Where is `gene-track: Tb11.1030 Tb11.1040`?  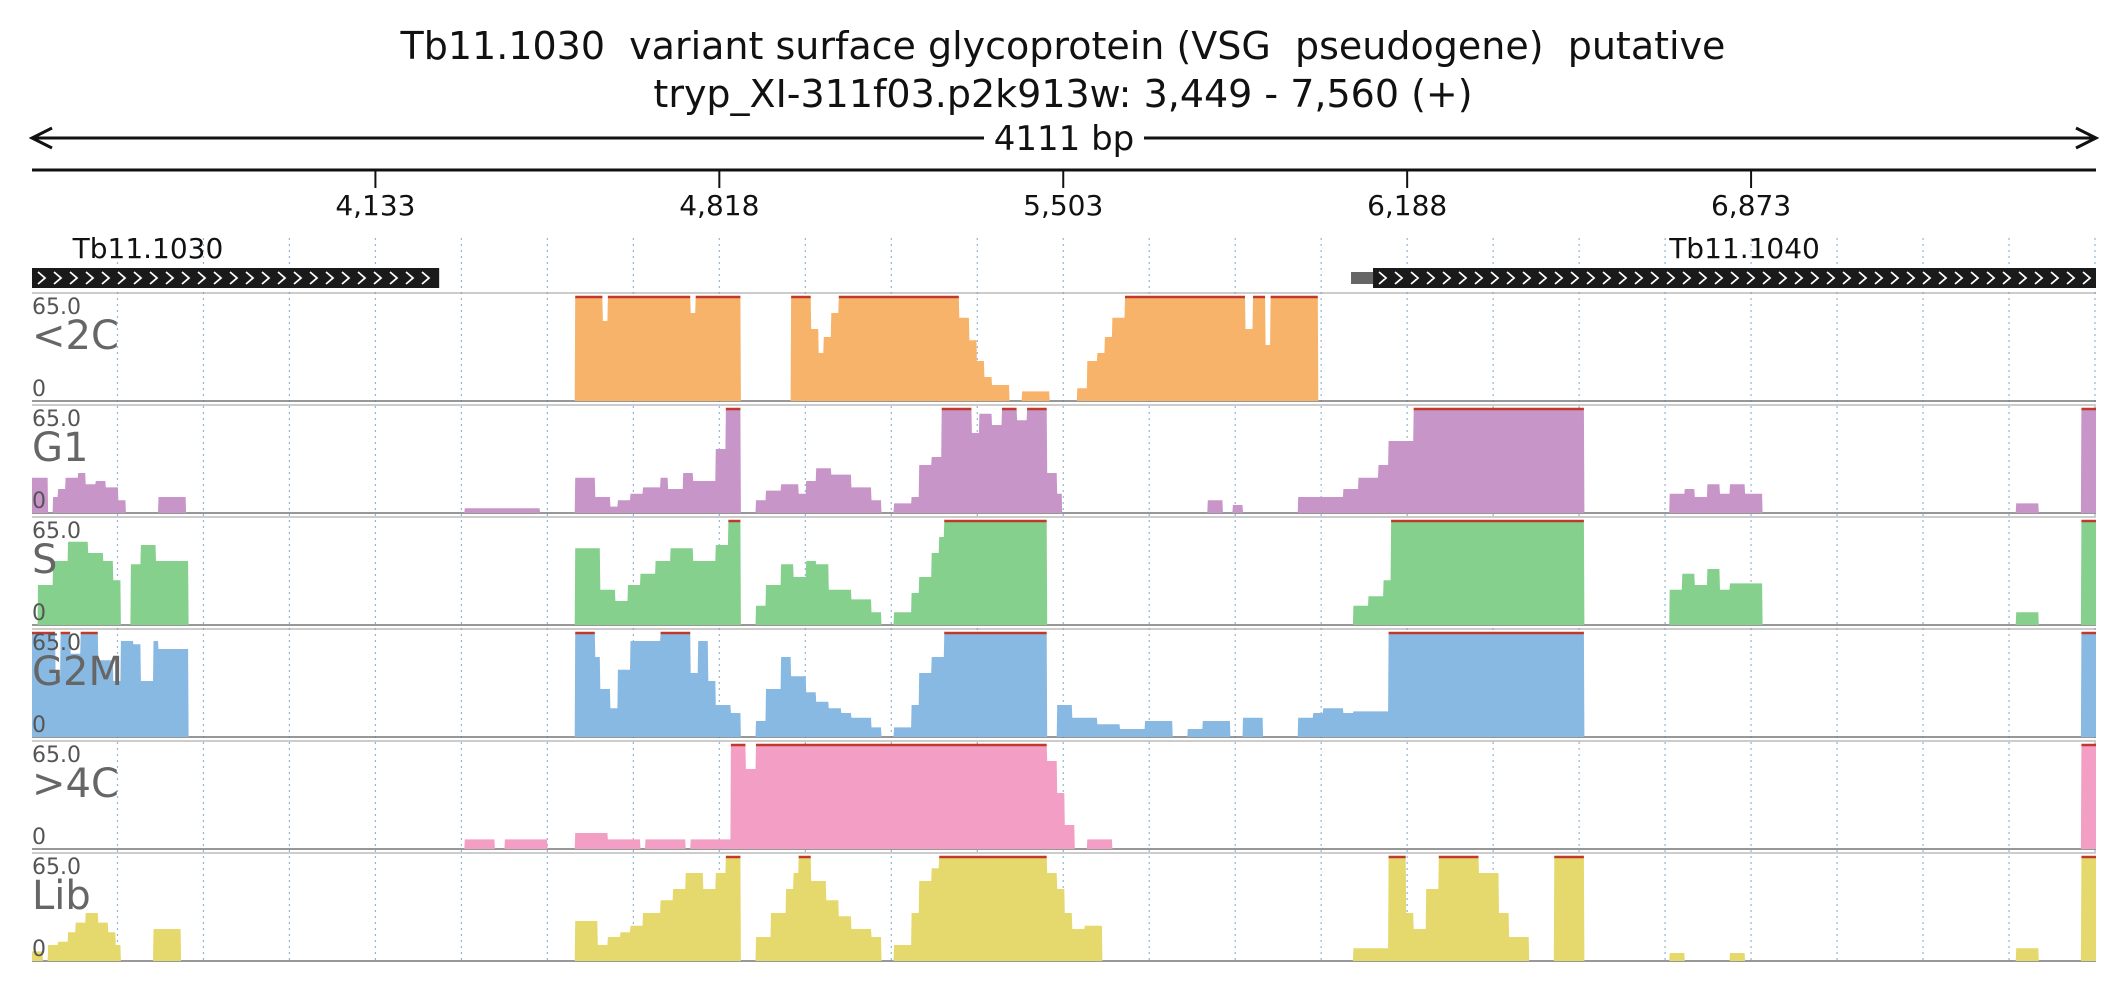
gene-track: Tb11.1030 Tb11.1040 is located at coordinates (1064, 260).